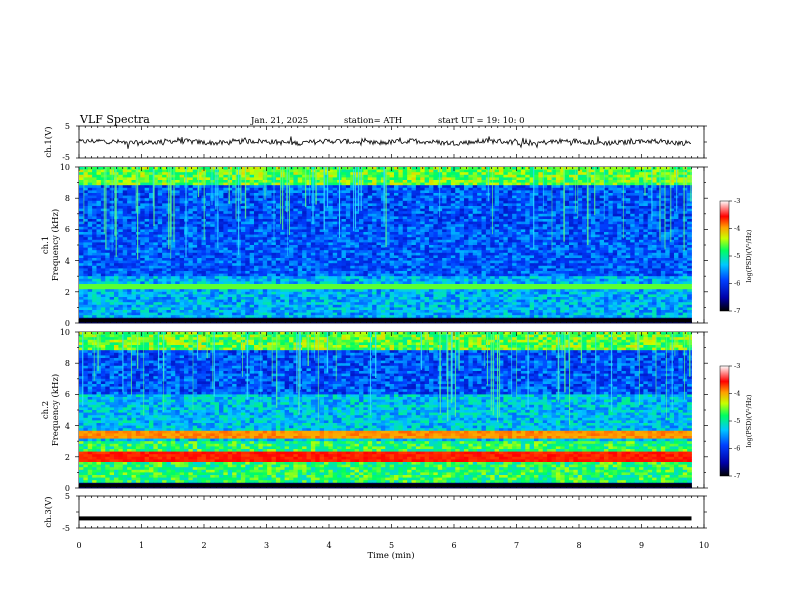  Describe the element at coordinates (67, 426) in the screenshot. I see `ch2-ftick-4: 4` at that location.